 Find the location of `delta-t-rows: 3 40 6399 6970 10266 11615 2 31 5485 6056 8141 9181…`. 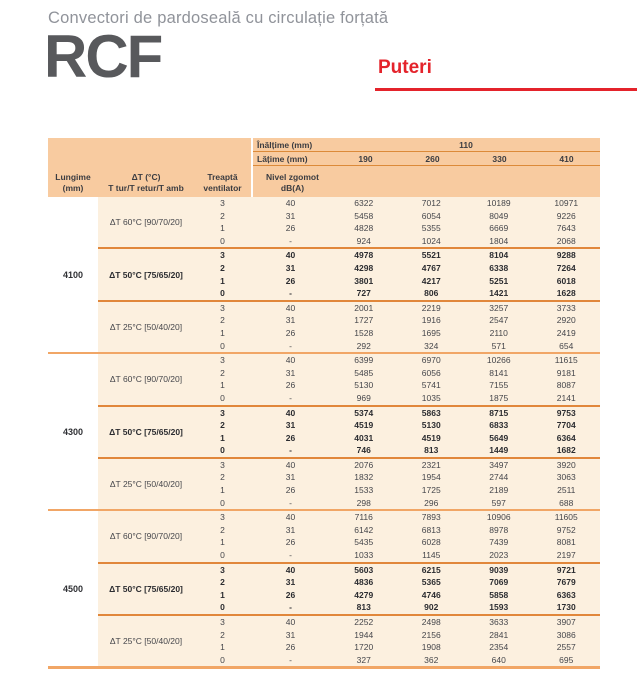

delta-t-rows: 3 40 6399 6970 10266 11615 2 31 5485 6056 8141 9181… is located at coordinates (397, 379).